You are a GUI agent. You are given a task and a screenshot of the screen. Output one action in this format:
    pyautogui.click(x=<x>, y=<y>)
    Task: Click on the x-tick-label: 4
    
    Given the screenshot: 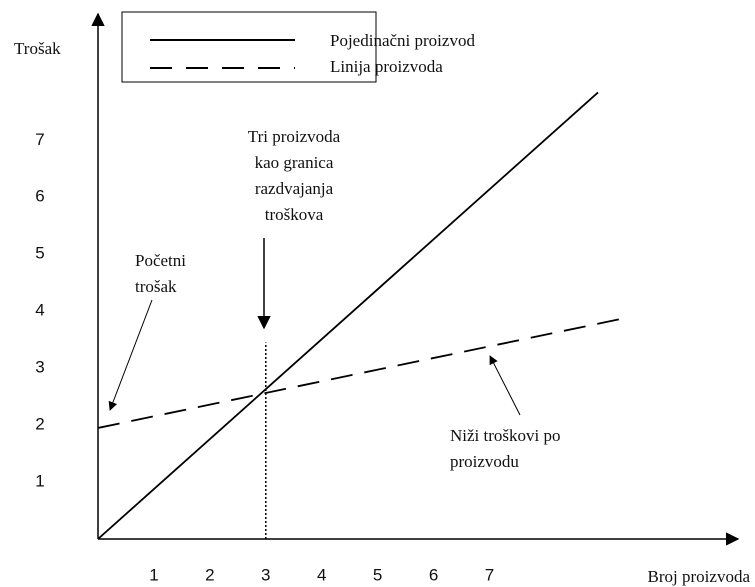 What is the action you would take?
    pyautogui.click(x=321, y=574)
    